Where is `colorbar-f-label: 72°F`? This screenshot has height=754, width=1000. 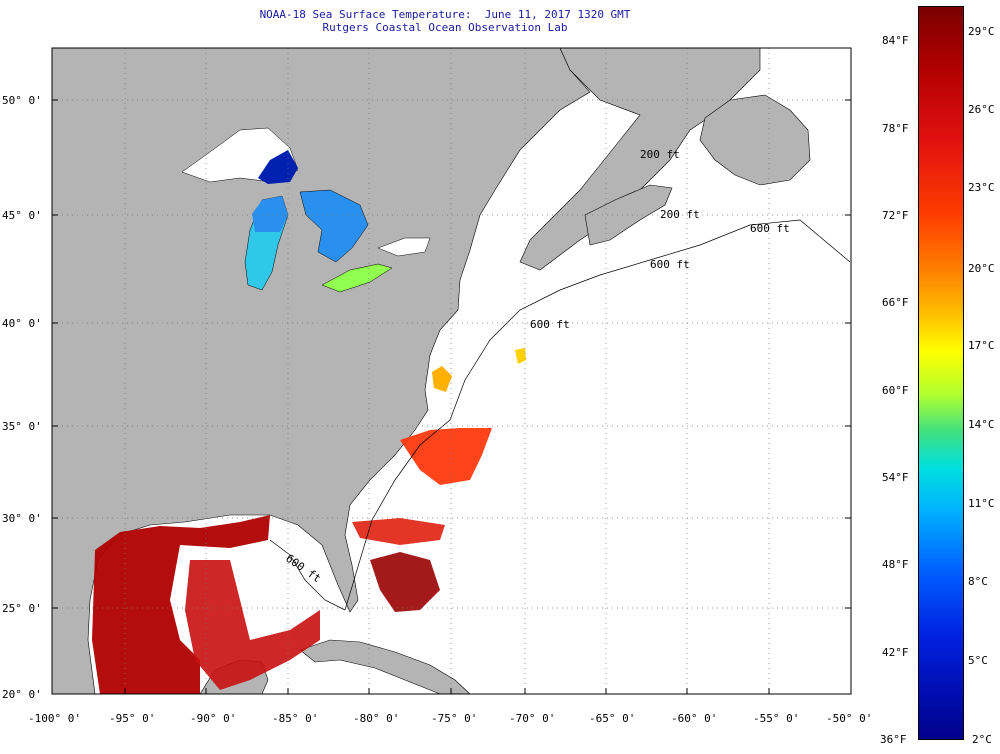
colorbar-f-label: 72°F is located at coordinates (895, 215).